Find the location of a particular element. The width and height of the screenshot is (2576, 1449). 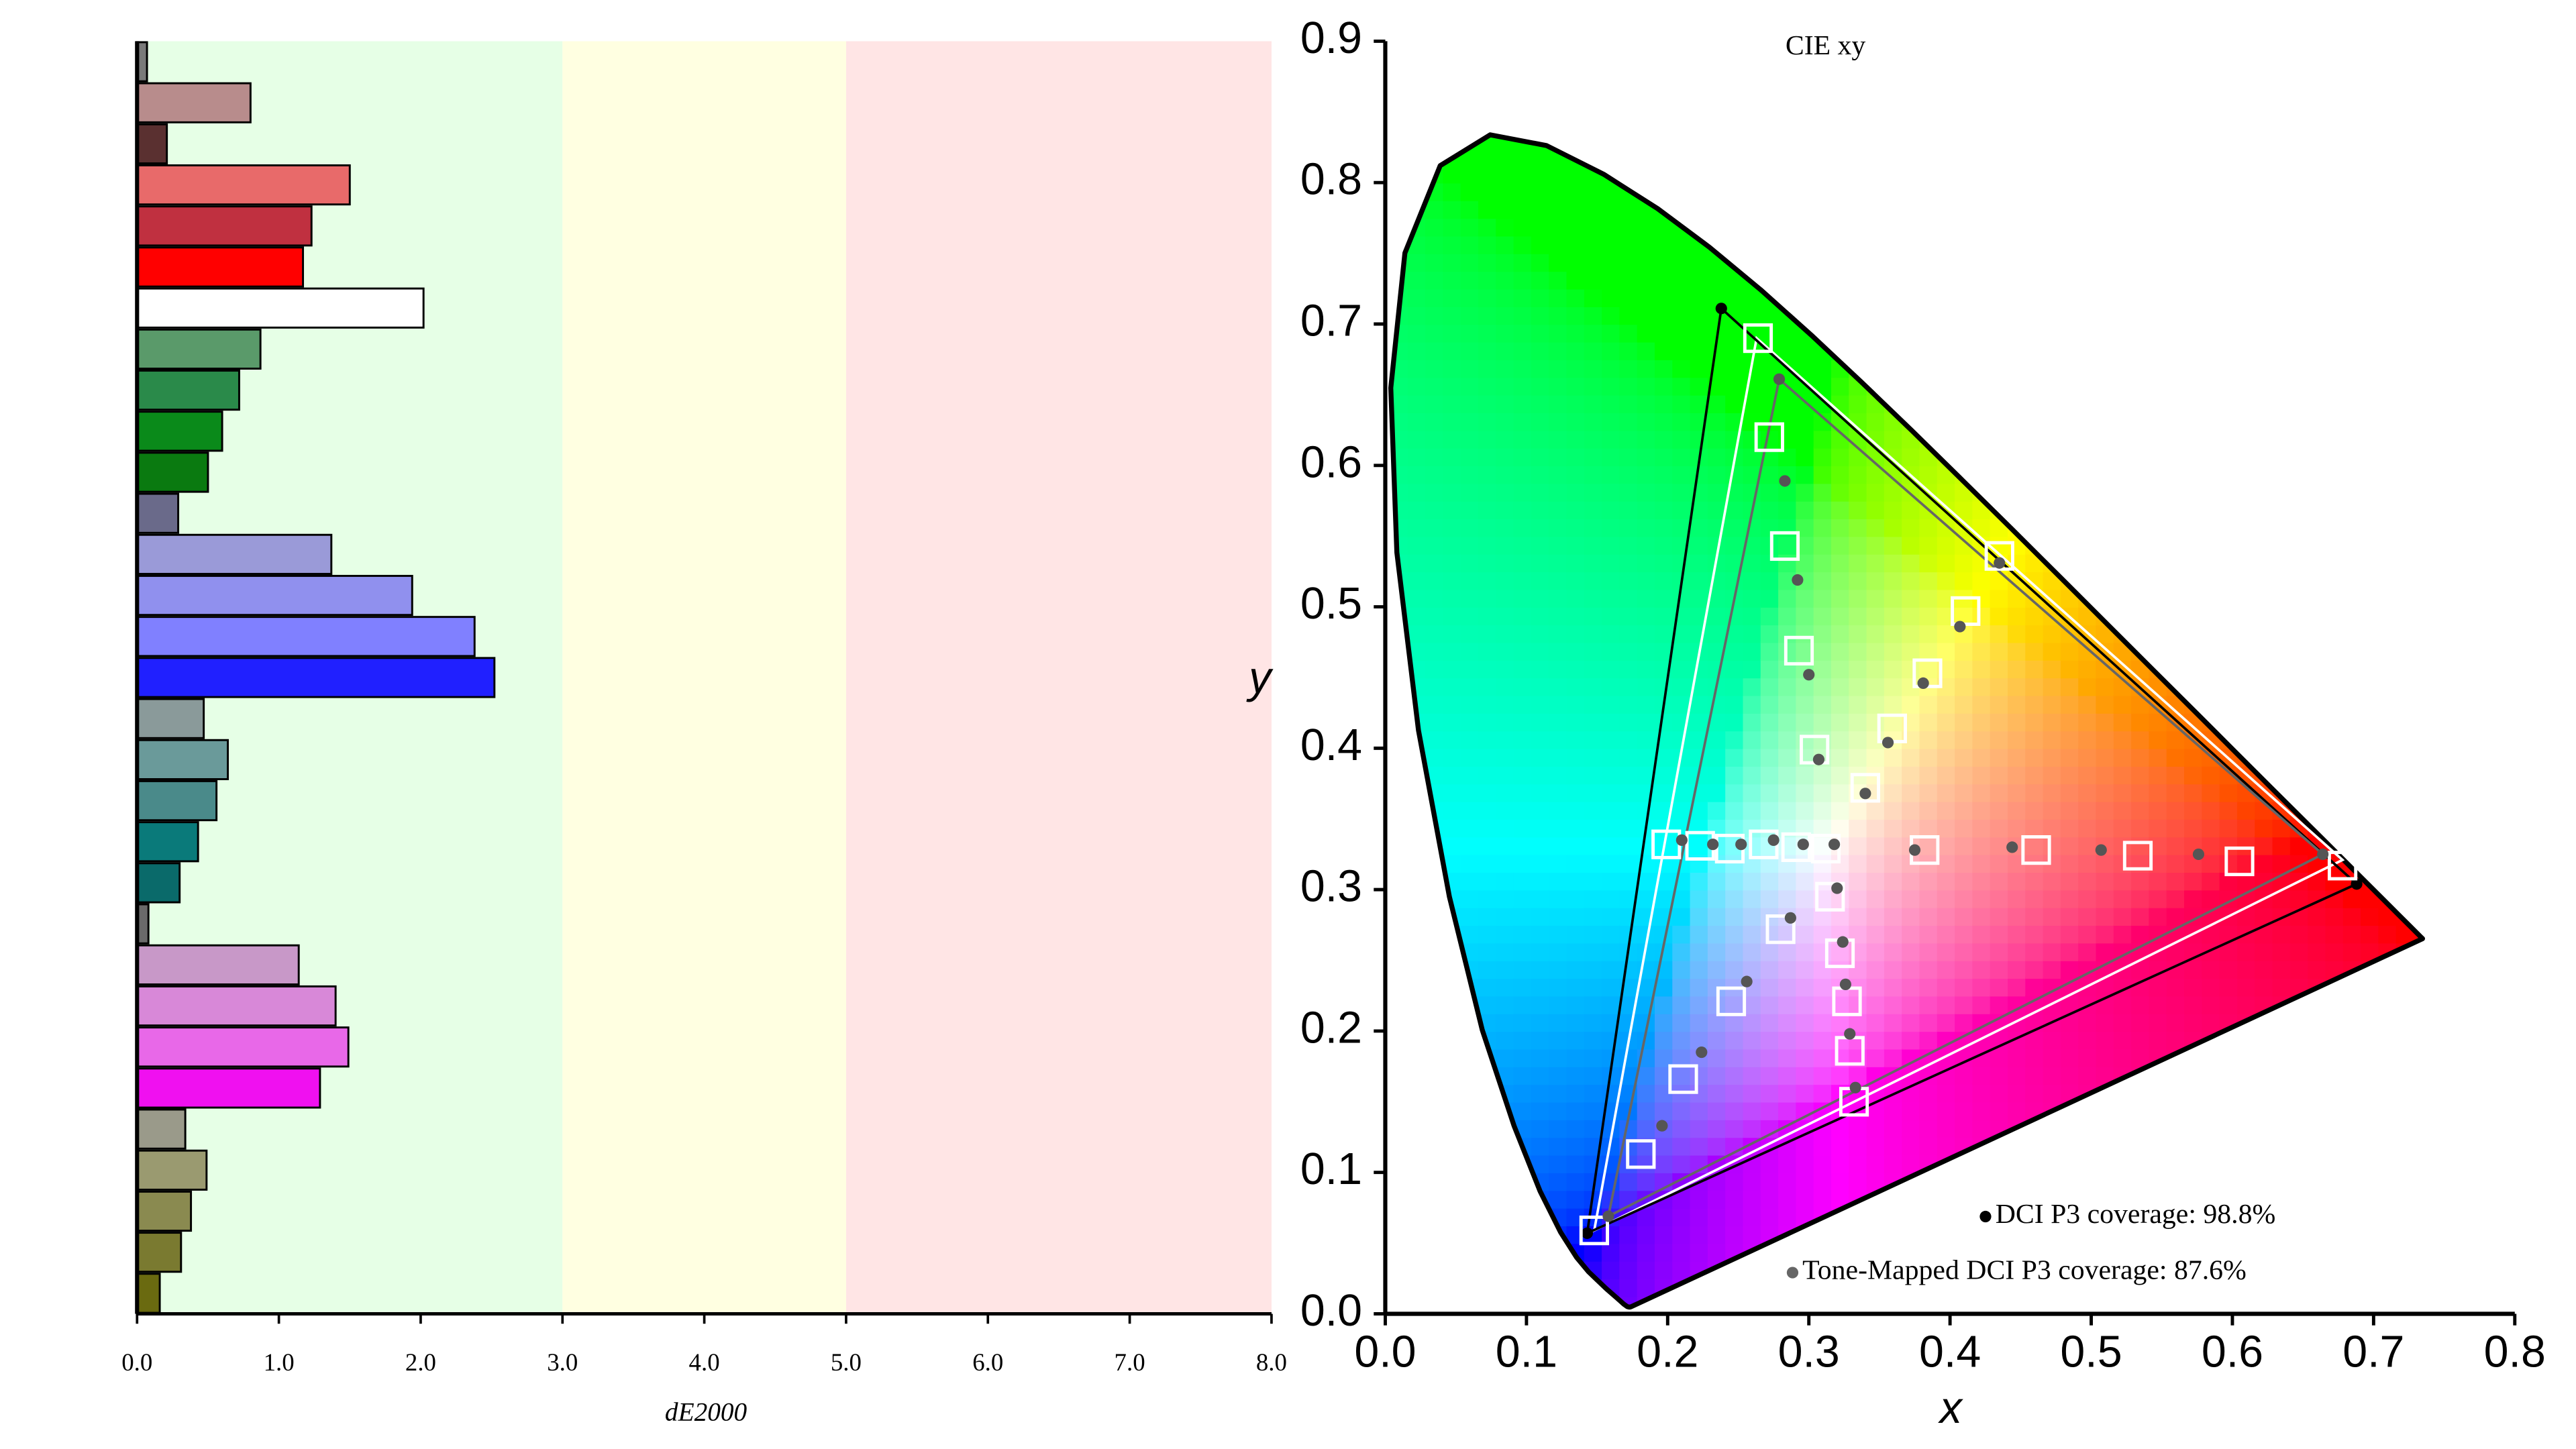

x-tick-label: 0.2 is located at coordinates (1667, 1352).